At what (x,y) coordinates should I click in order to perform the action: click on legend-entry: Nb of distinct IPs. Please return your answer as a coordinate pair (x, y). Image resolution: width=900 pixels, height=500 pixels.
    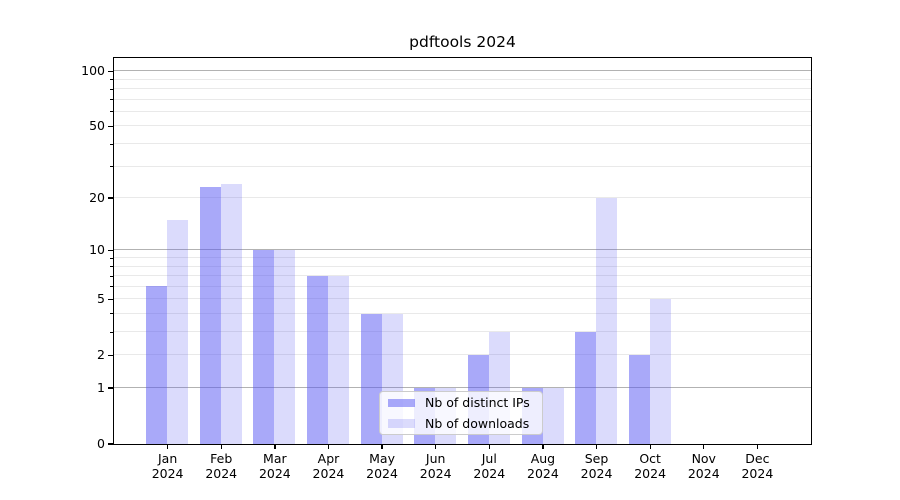
    Looking at the image, I should click on (461, 403).